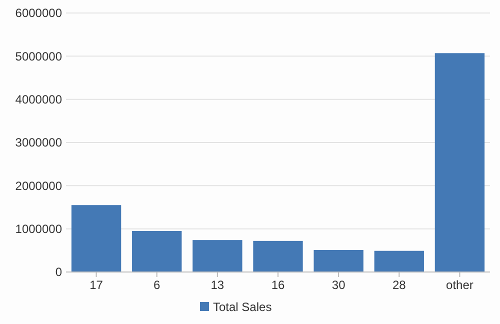 This screenshot has width=500, height=324. I want to click on x-tick-label: 16, so click(278, 285).